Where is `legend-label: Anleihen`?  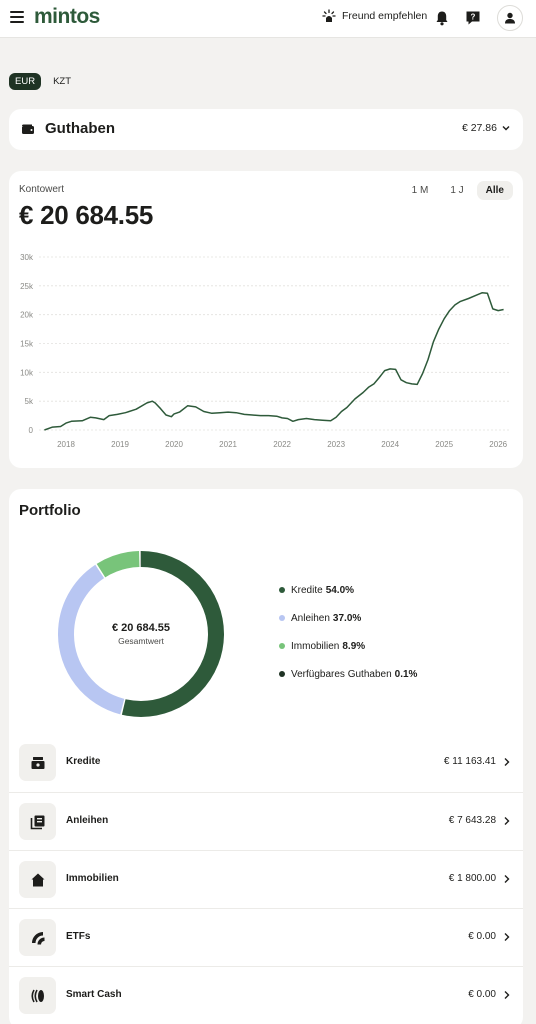
legend-label: Anleihen is located at coordinates (310, 618).